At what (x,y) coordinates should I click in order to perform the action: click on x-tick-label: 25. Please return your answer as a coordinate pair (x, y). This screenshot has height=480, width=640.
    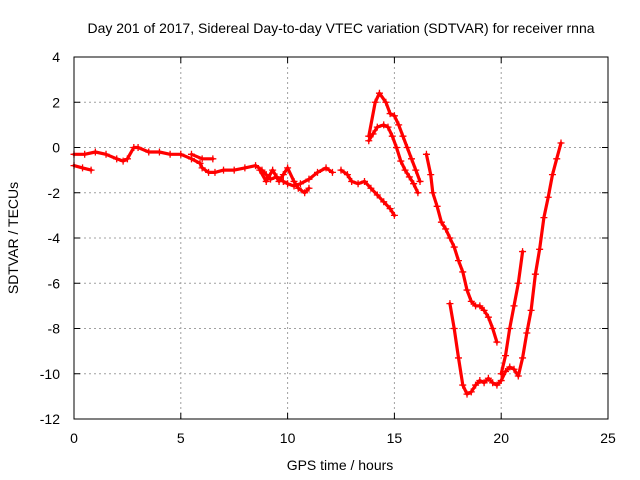
    Looking at the image, I should click on (608, 438).